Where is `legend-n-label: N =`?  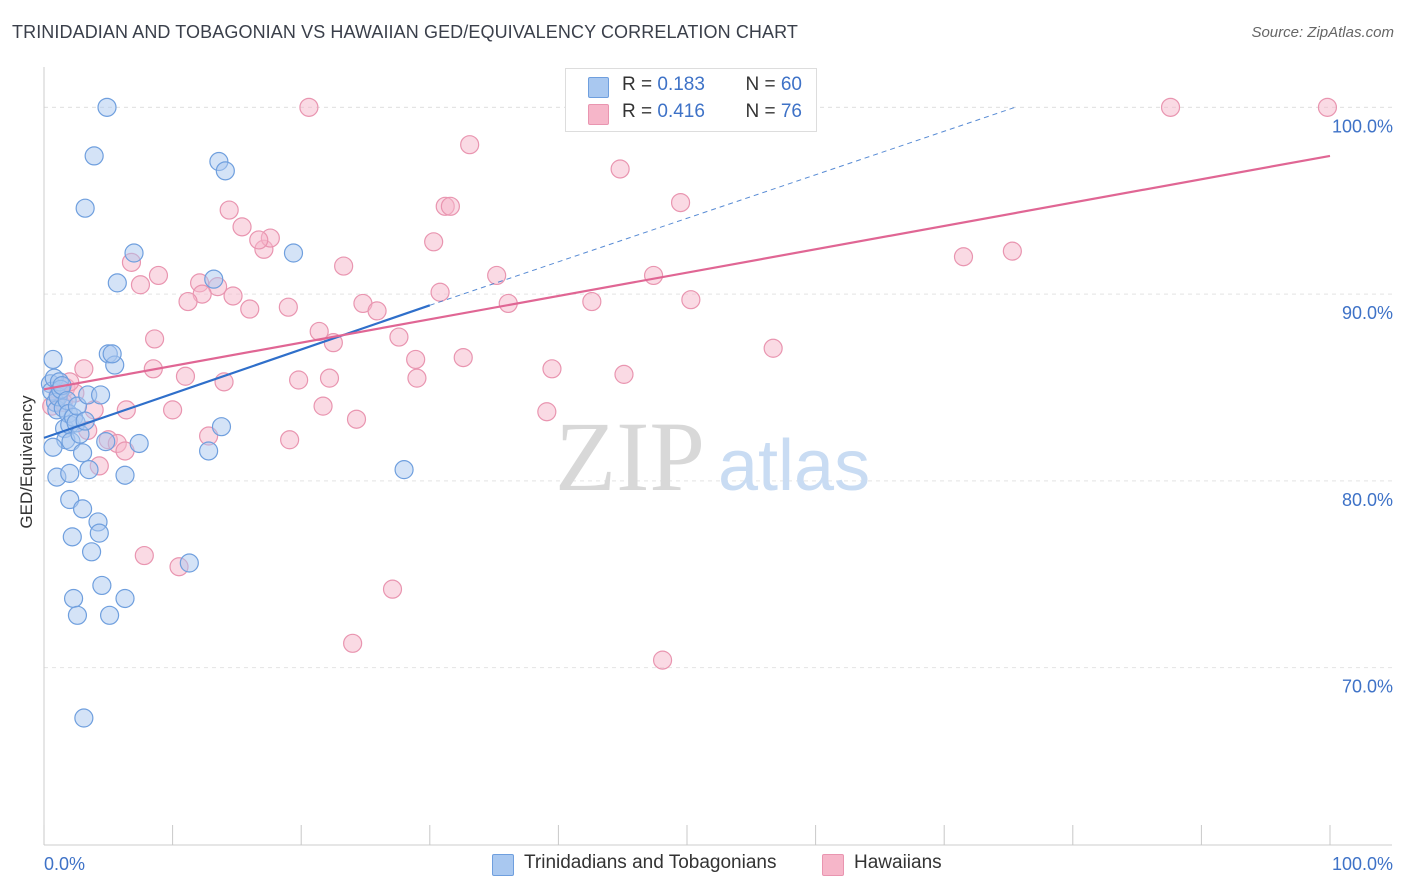
legend-n-label: N = is located at coordinates (763, 111).